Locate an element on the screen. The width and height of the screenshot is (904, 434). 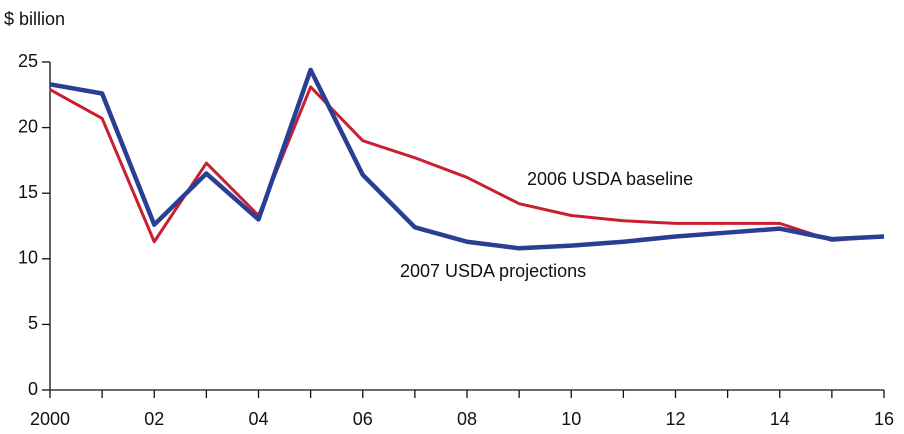
y-tick-label: 25 is located at coordinates (28, 61).